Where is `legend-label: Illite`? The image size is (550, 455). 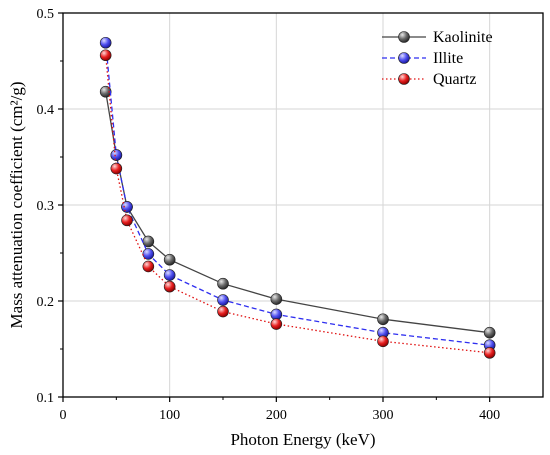
legend-label: Illite is located at coordinates (448, 58).